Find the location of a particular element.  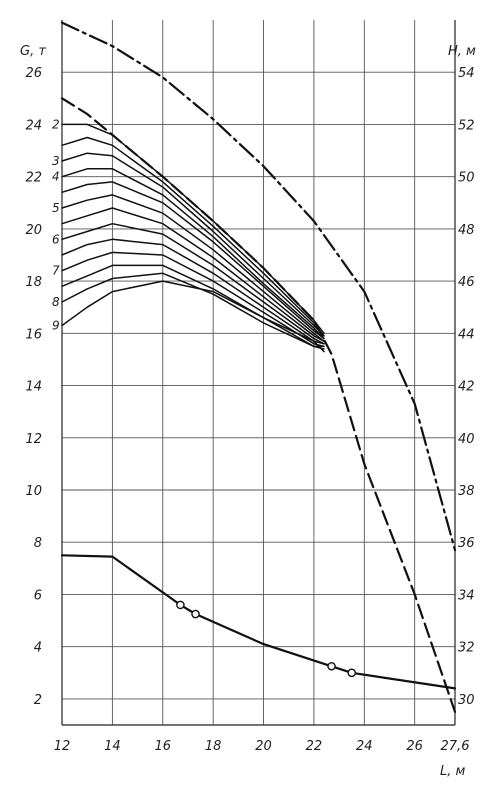

y-tick-label-right: 32 is located at coordinates (466, 648).